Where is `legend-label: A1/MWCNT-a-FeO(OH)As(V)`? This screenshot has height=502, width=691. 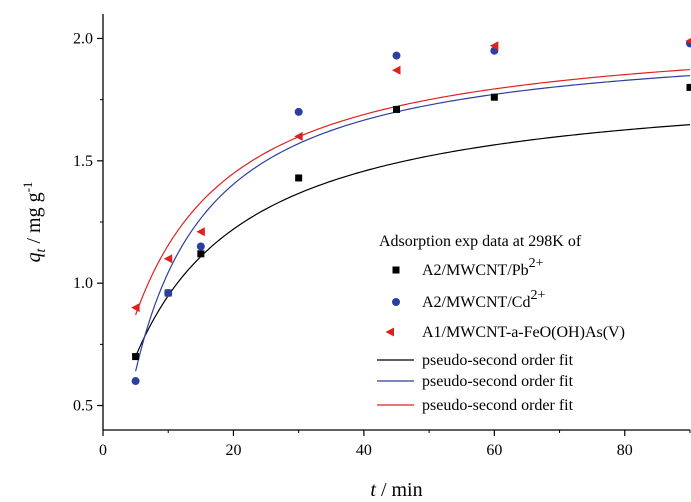 legend-label: A1/MWCNT-a-FeO(OH)As(V) is located at coordinates (523, 332).